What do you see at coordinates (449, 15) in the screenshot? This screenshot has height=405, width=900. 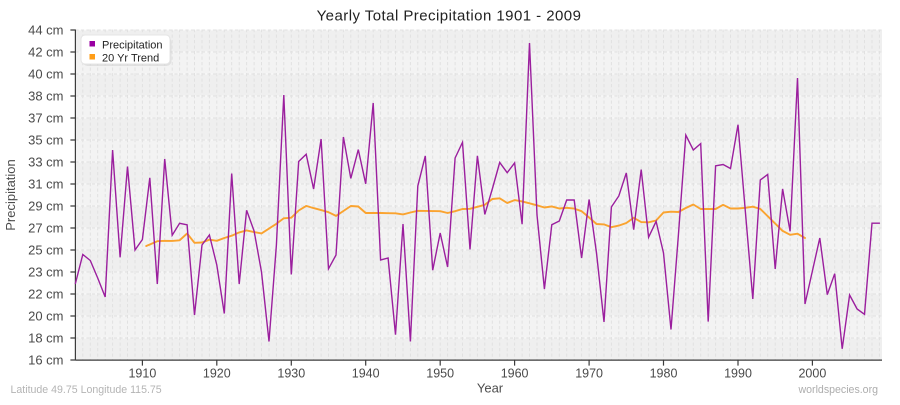 I see `svg-text:Yearly Total Precipitation 190: Yearly Total Precipitation 1901 - 2009` at bounding box center [449, 15].